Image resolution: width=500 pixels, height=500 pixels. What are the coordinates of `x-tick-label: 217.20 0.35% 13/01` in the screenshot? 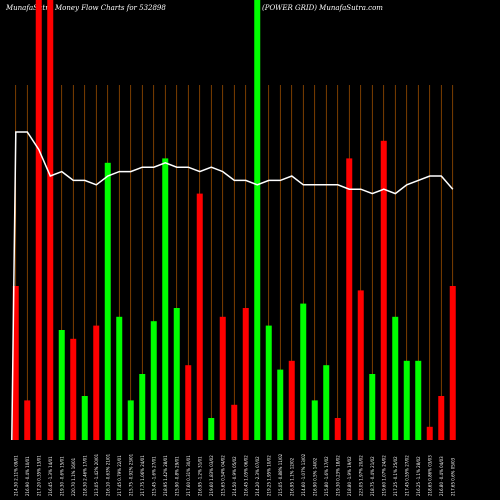 It's located at (38, 475).